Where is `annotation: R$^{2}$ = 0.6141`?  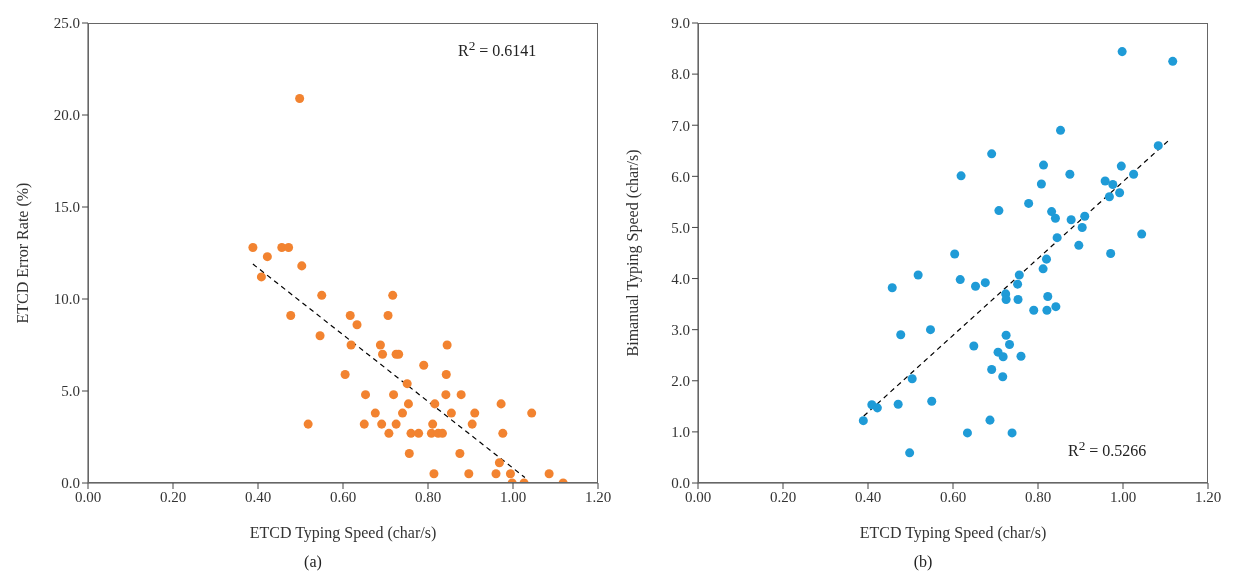
annotation: R$^{2}$ = 0.6141 is located at coordinates (497, 49).